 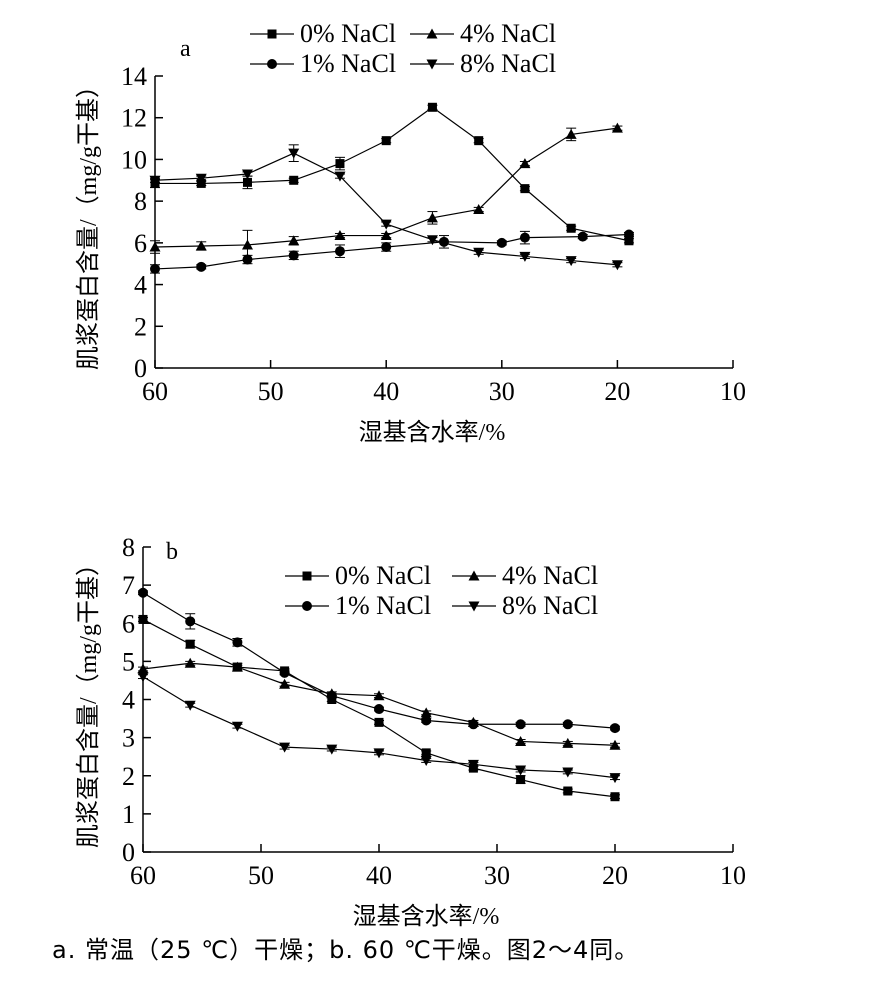 What do you see at coordinates (128, 661) in the screenshot?
I see `y-tick-label: 5` at bounding box center [128, 661].